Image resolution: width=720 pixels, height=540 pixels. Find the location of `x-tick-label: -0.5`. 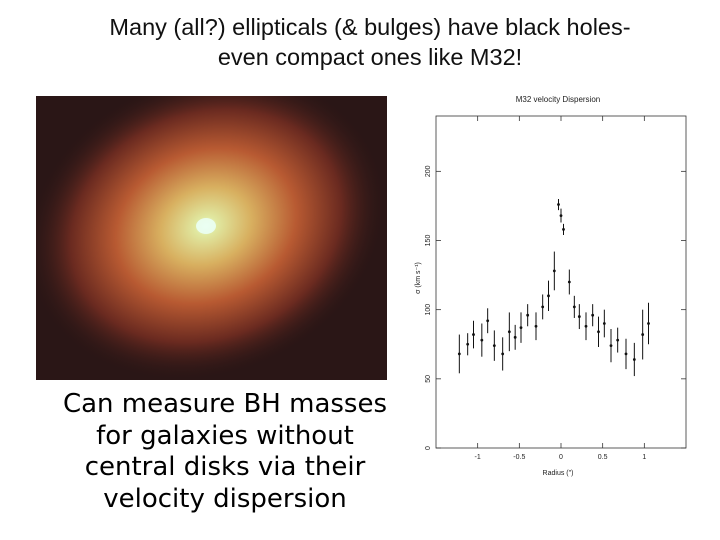

x-tick-label: -0.5 is located at coordinates (519, 457).